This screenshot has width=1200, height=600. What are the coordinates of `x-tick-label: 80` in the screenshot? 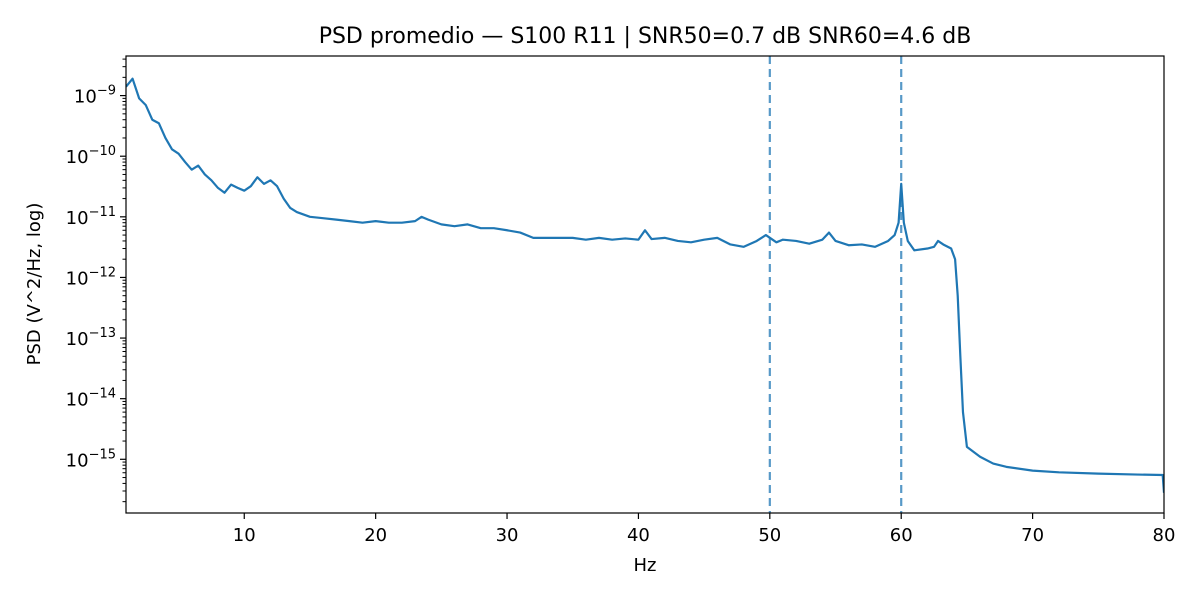 It's located at (1164, 535).